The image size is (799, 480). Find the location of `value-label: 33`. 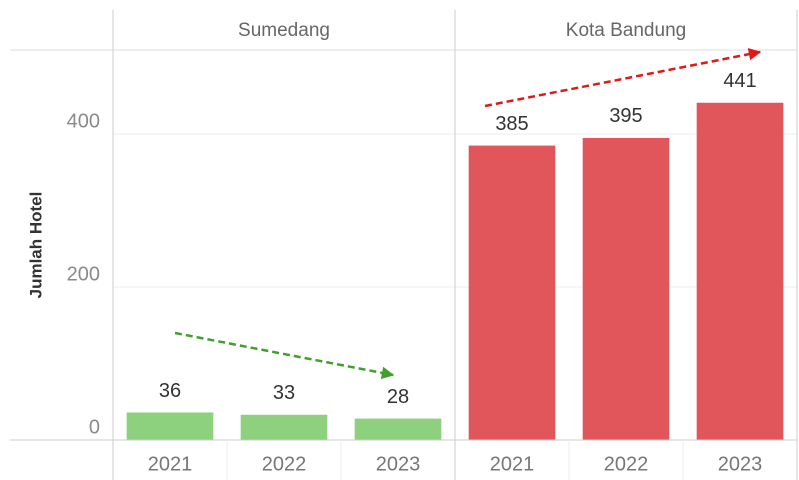

value-label: 33 is located at coordinates (284, 393).